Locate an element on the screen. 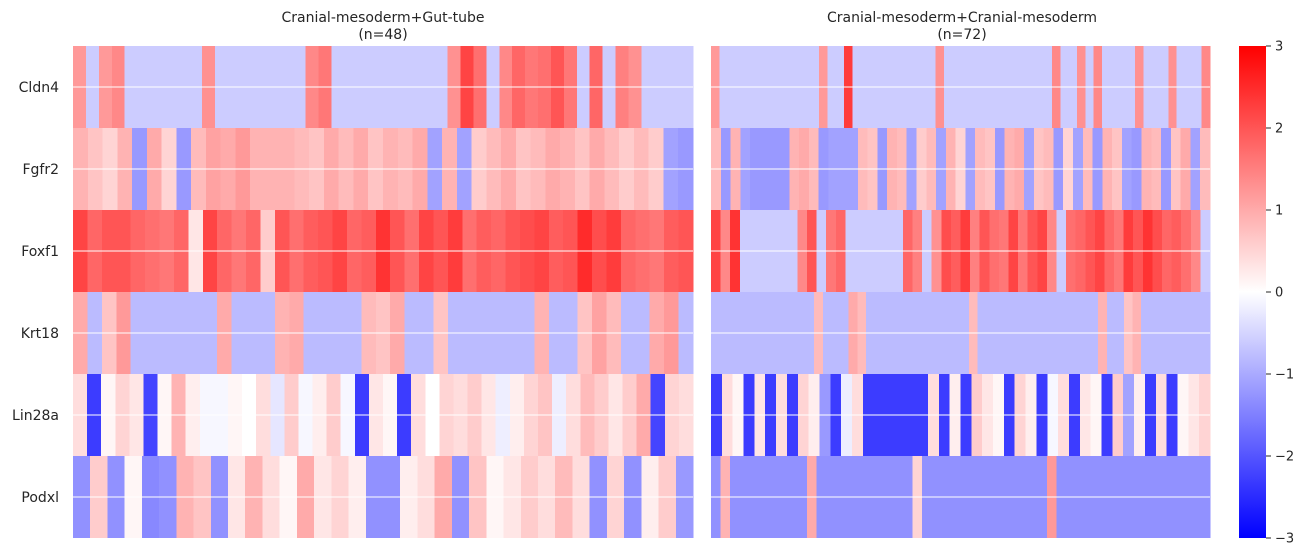 The image size is (1306, 557). panel-subtitle: (n=48) is located at coordinates (382, 35).